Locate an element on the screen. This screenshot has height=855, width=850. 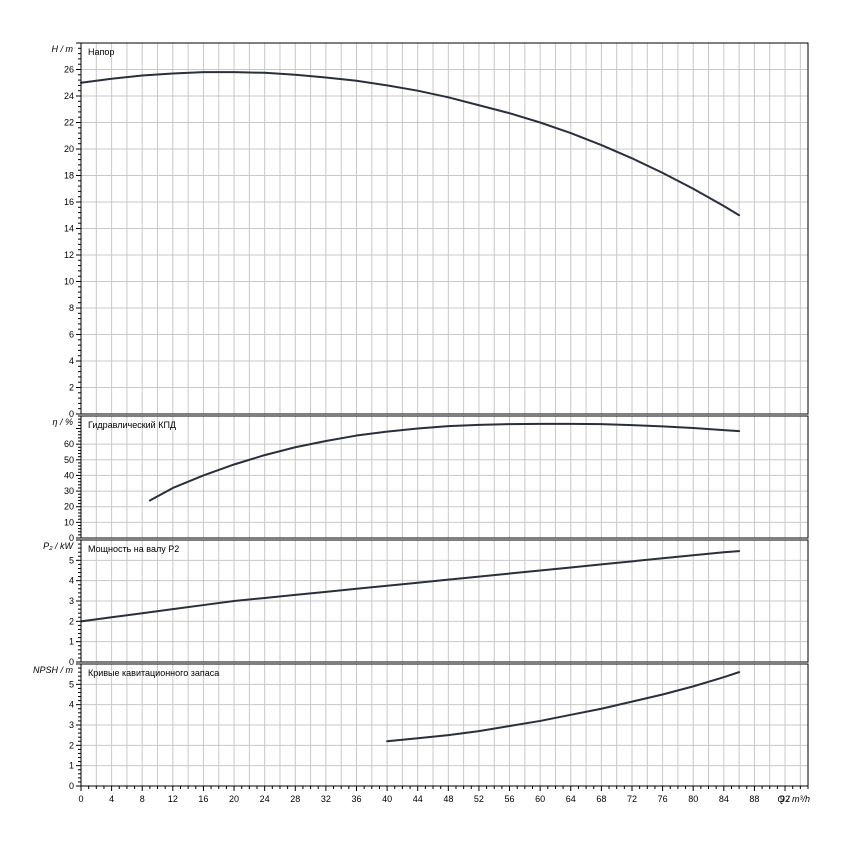
panel-1-ytick-label: 26 is located at coordinates (69, 70).